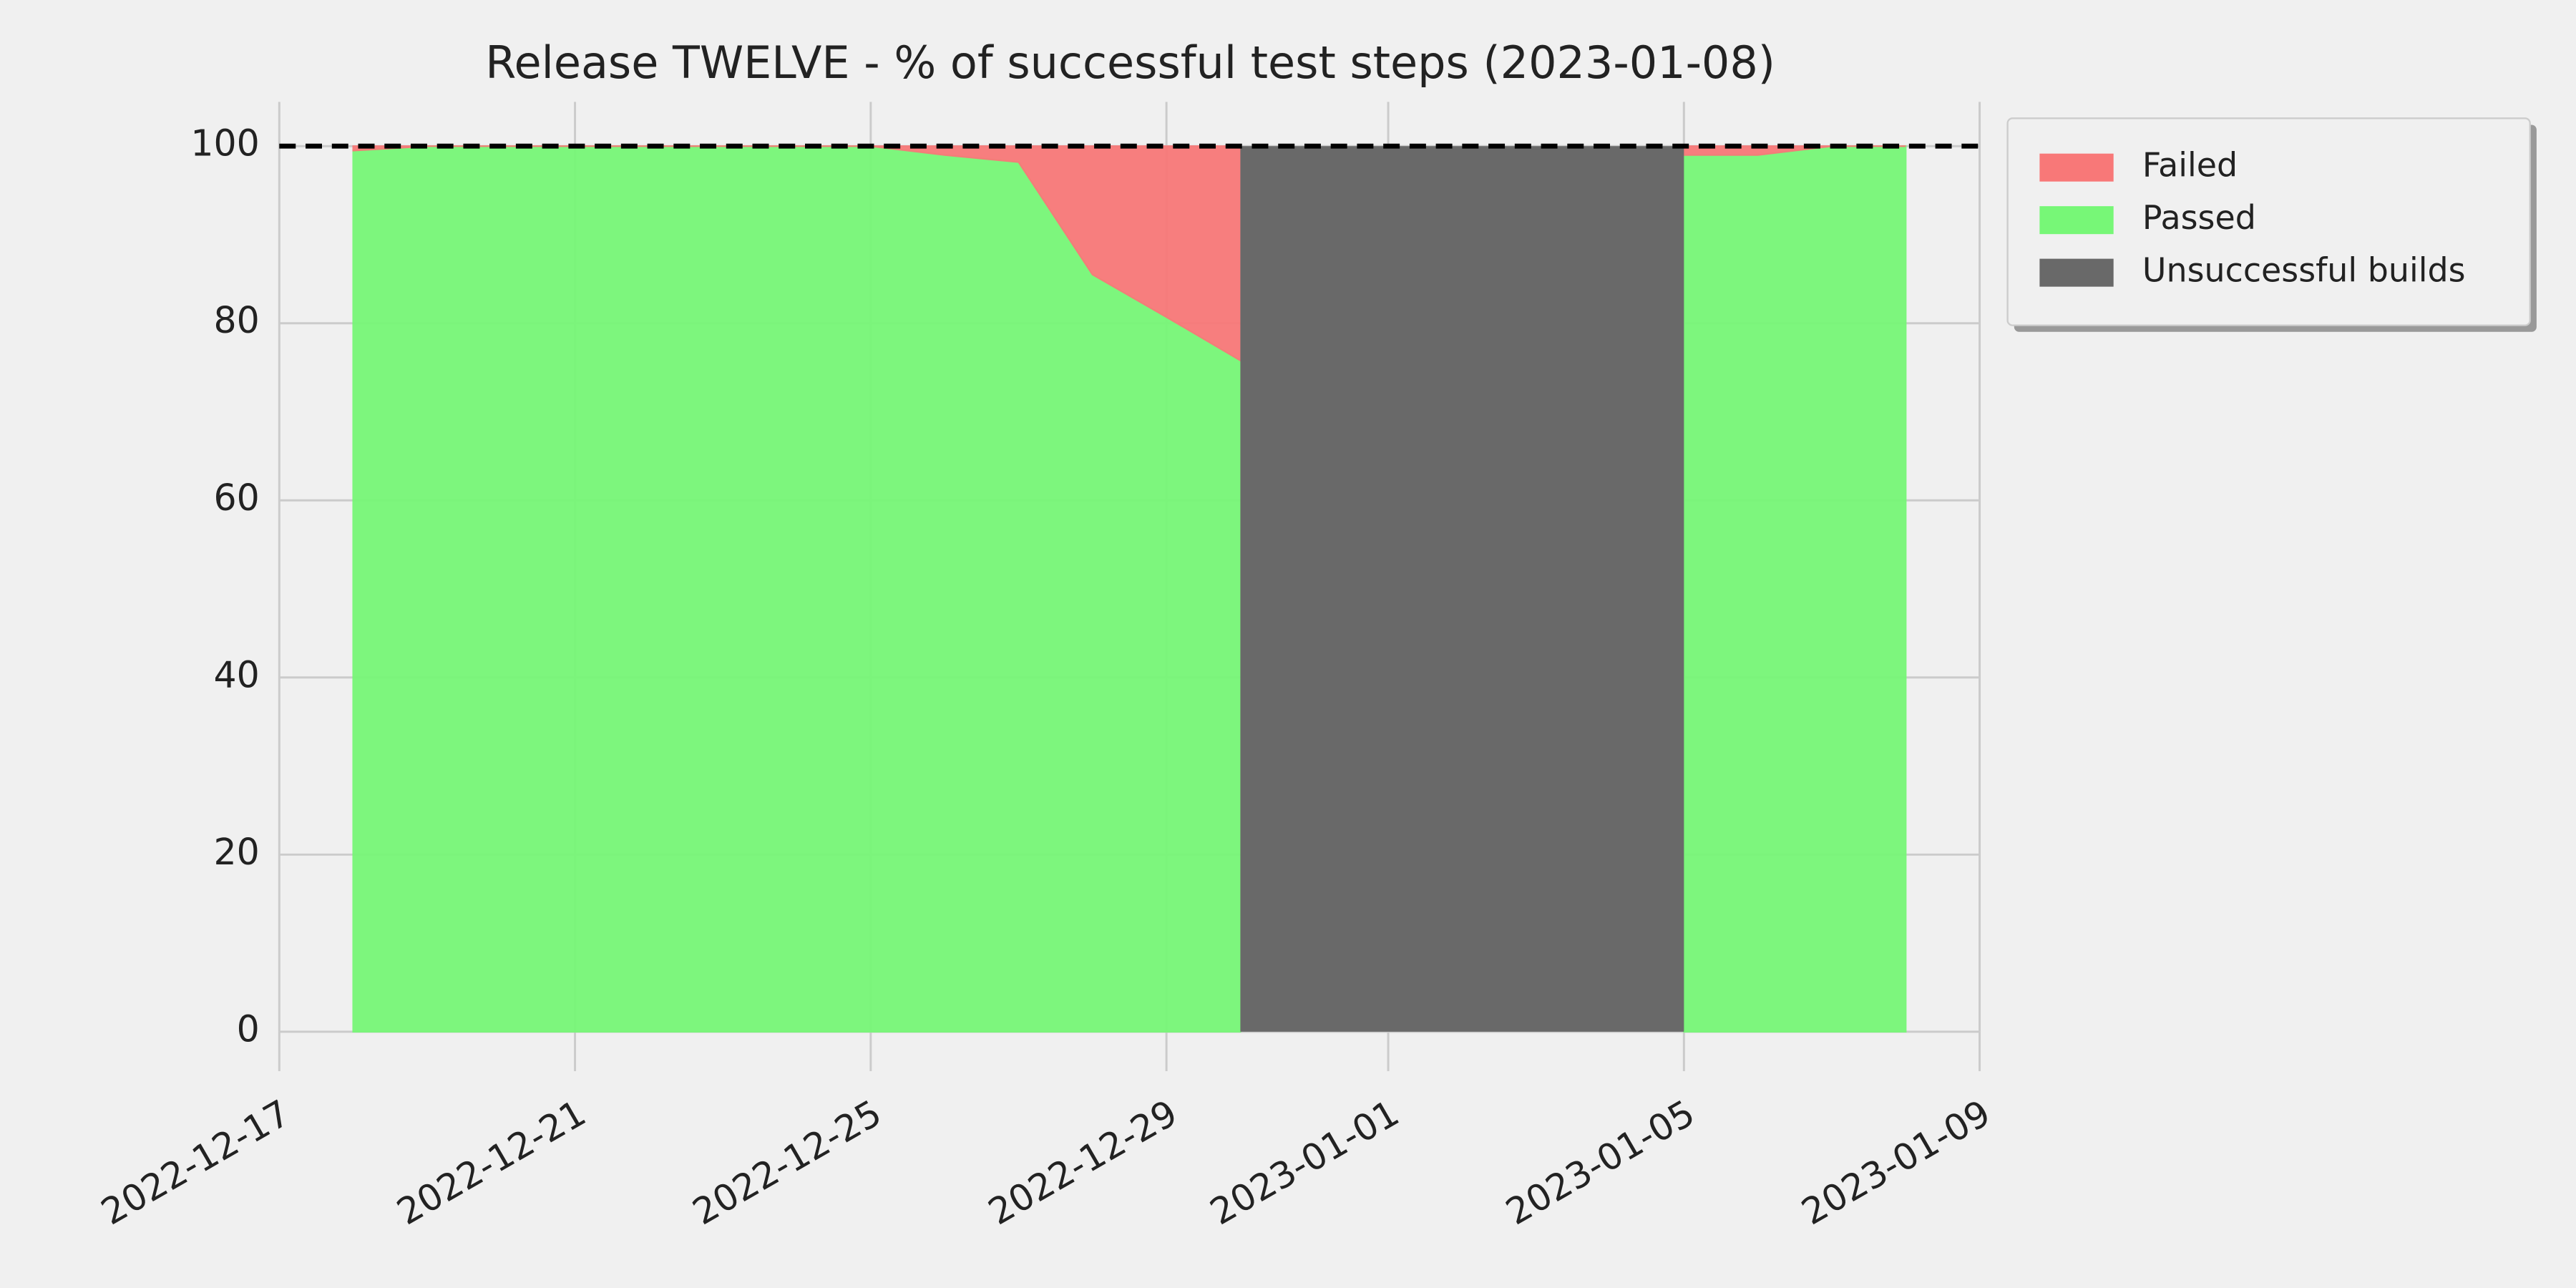 Image resolution: width=2576 pixels, height=1288 pixels. I want to click on legend-label: Unsuccessful builds, so click(2304, 270).